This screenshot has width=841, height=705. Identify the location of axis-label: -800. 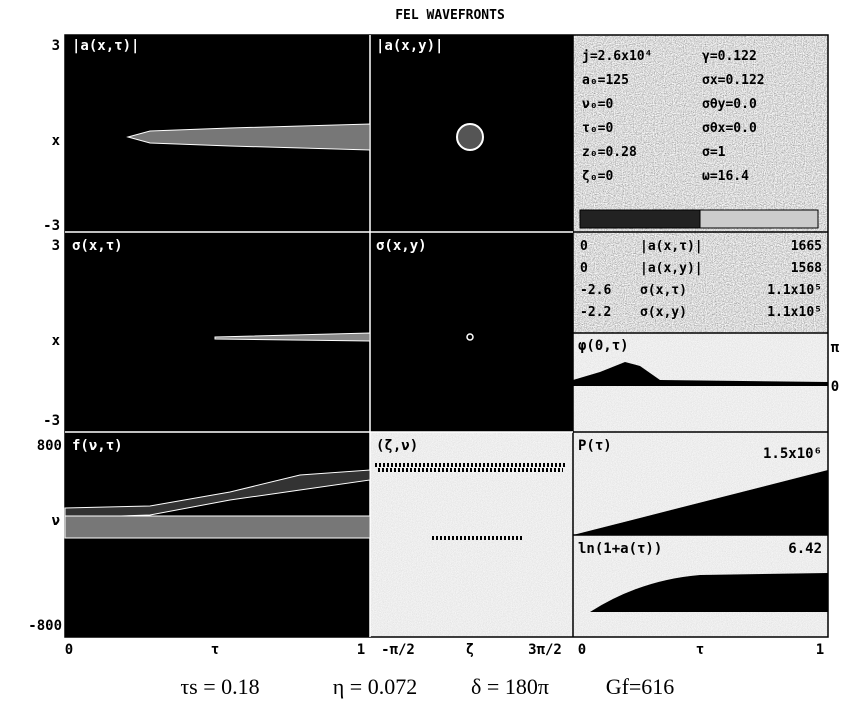
(45, 626).